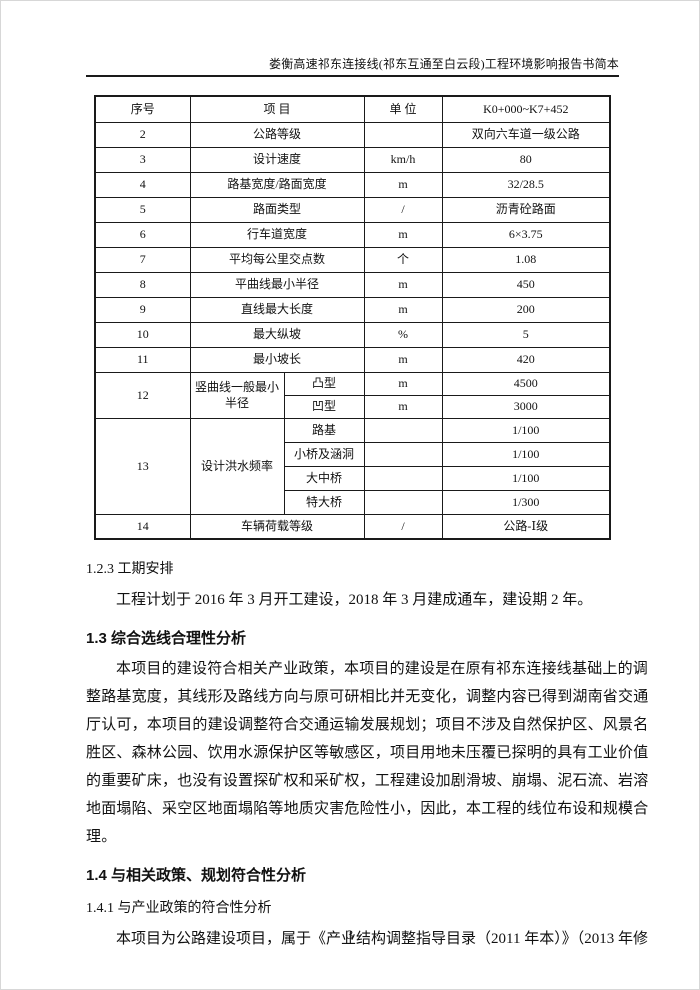 This screenshot has width=700, height=990. Describe the element at coordinates (324, 478) in the screenshot. I see `sub-label: 大中桥` at that location.